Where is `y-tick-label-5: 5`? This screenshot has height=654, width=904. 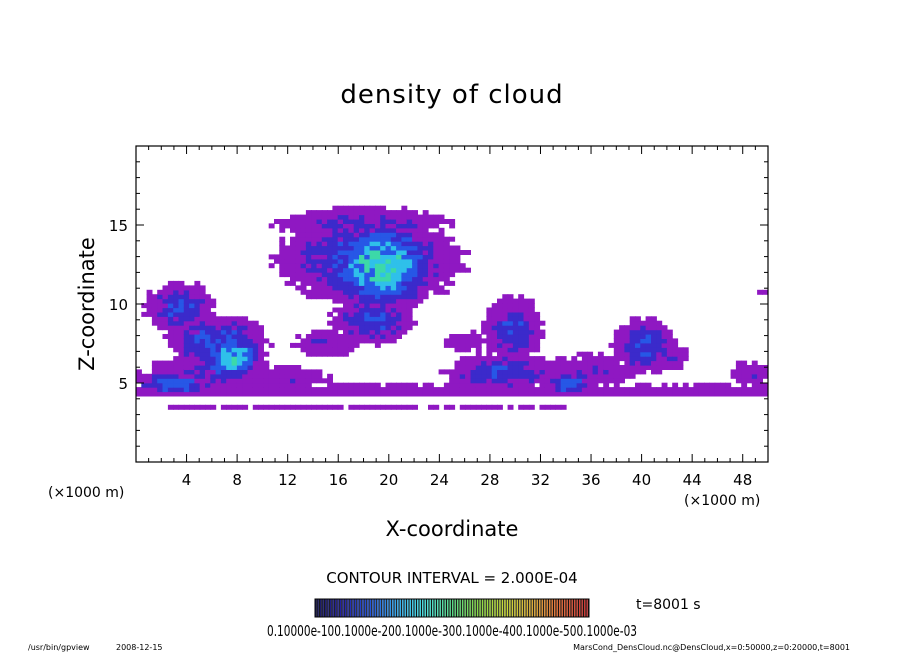 y-tick-label-5: 5 is located at coordinates (123, 384).